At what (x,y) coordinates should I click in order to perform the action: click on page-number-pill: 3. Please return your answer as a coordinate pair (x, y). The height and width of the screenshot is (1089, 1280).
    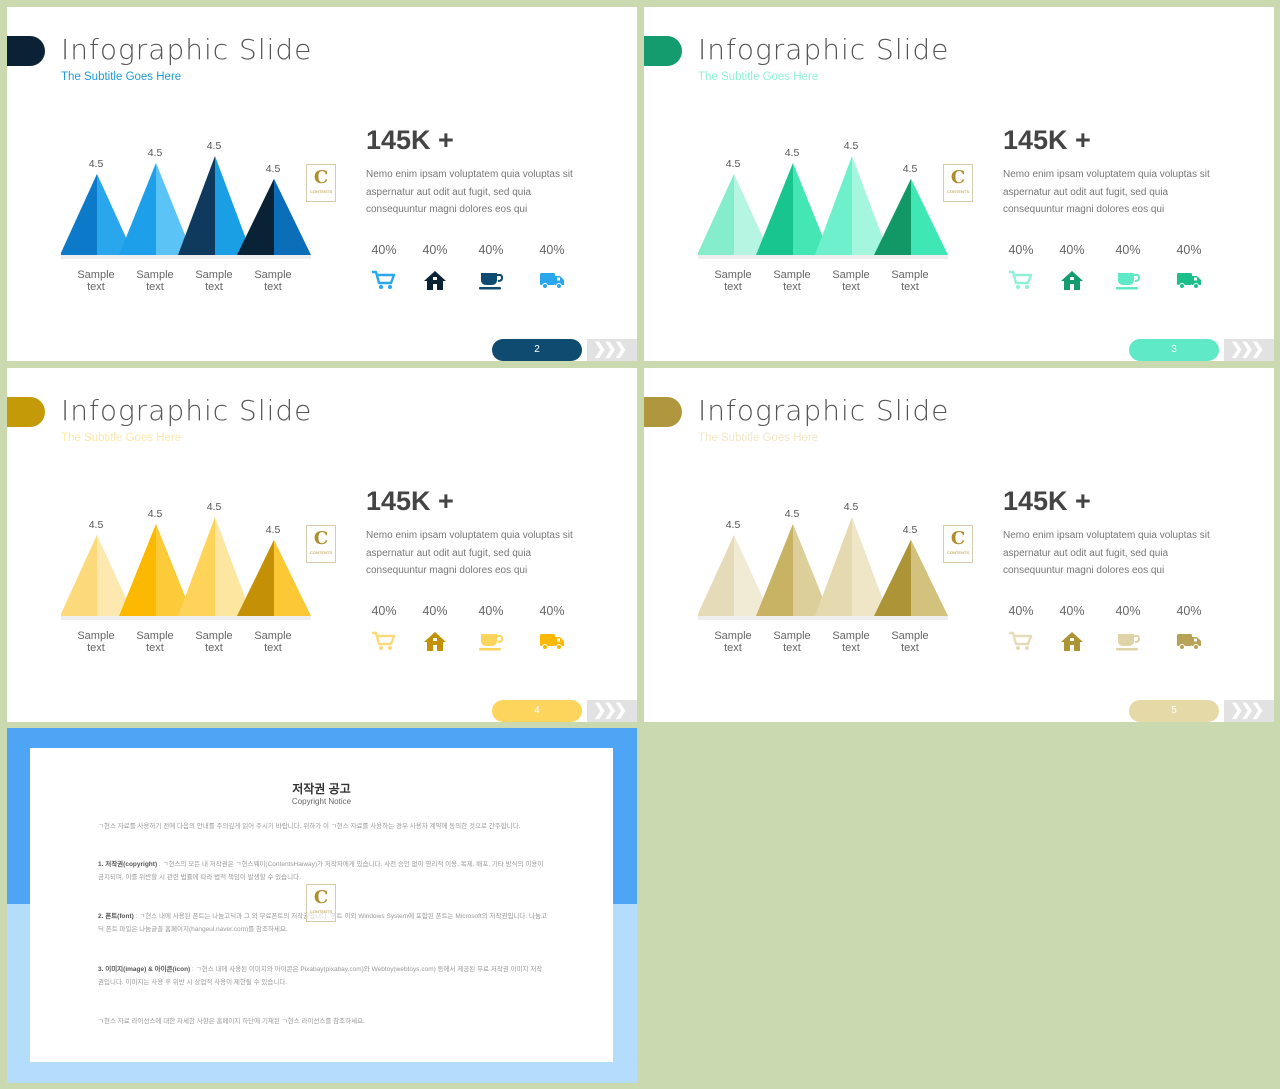
    Looking at the image, I should click on (1174, 350).